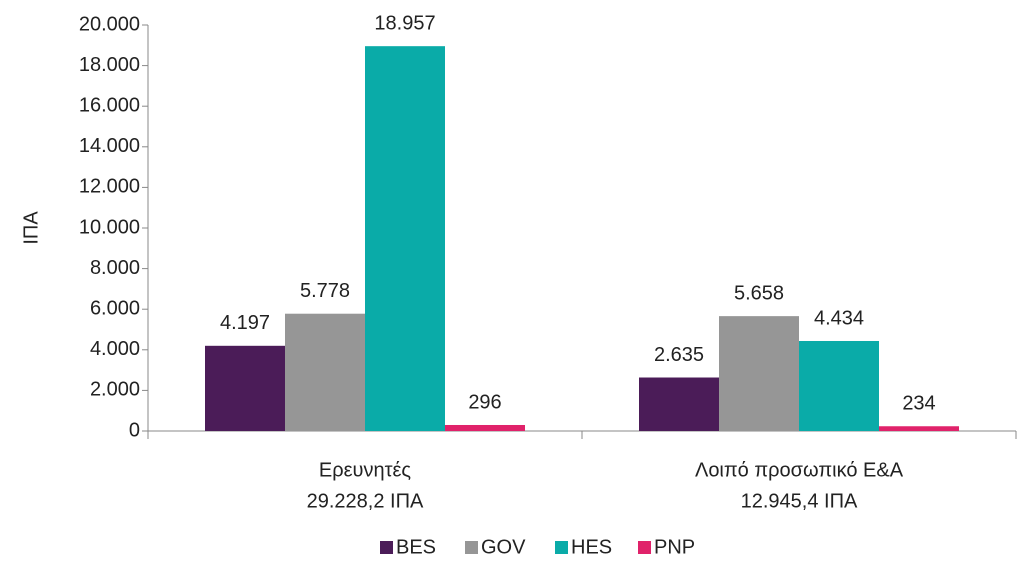 The height and width of the screenshot is (564, 1020). Describe the element at coordinates (115, 349) in the screenshot. I see `y-tick-label: 4.000` at that location.